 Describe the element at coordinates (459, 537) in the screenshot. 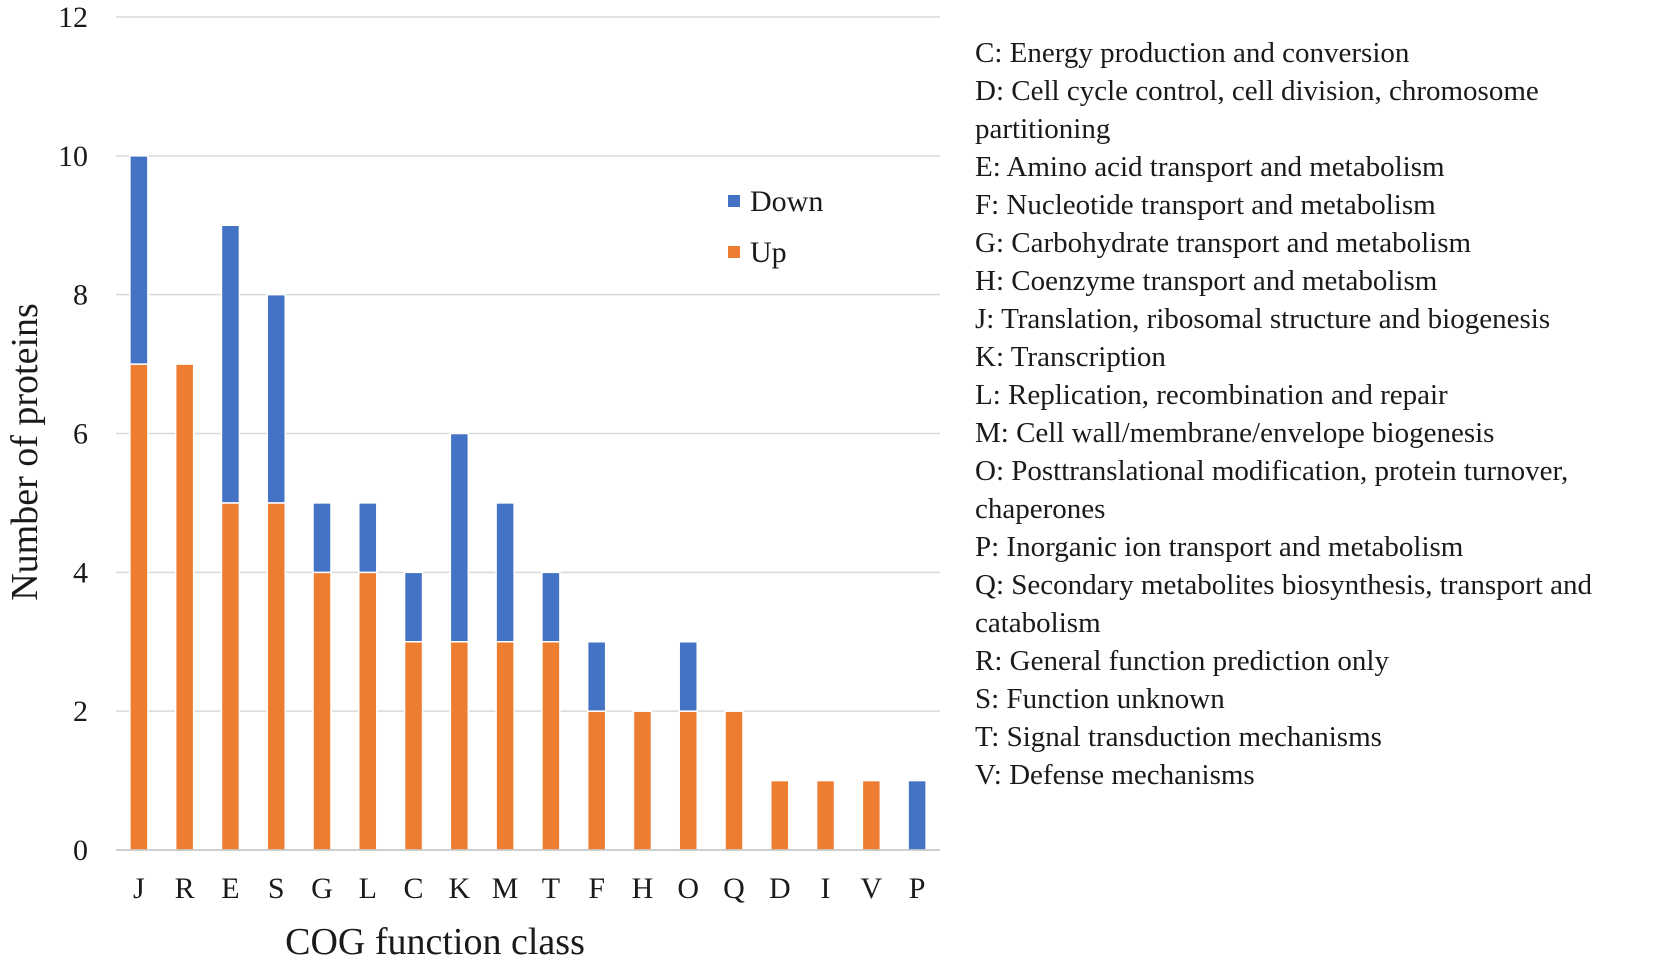

I see `bar-down-K` at that location.